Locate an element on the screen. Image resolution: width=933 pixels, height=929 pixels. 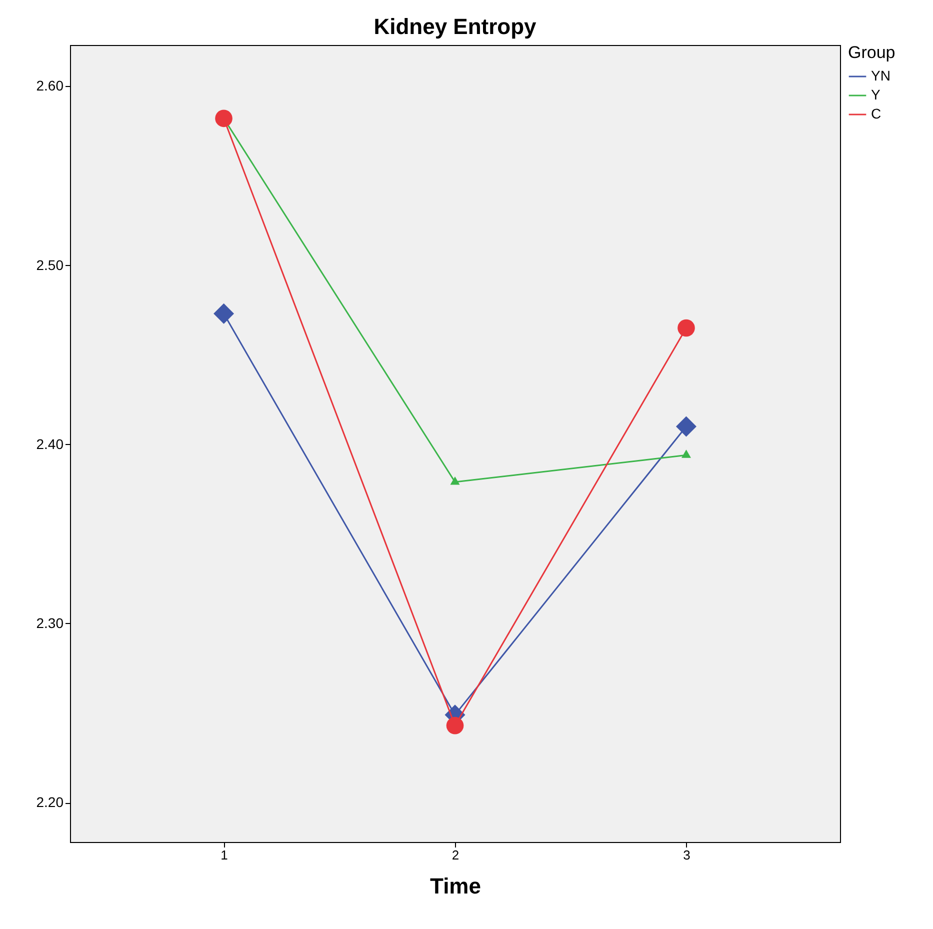
y-tick-label: 2.50 is located at coordinates (50, 264).